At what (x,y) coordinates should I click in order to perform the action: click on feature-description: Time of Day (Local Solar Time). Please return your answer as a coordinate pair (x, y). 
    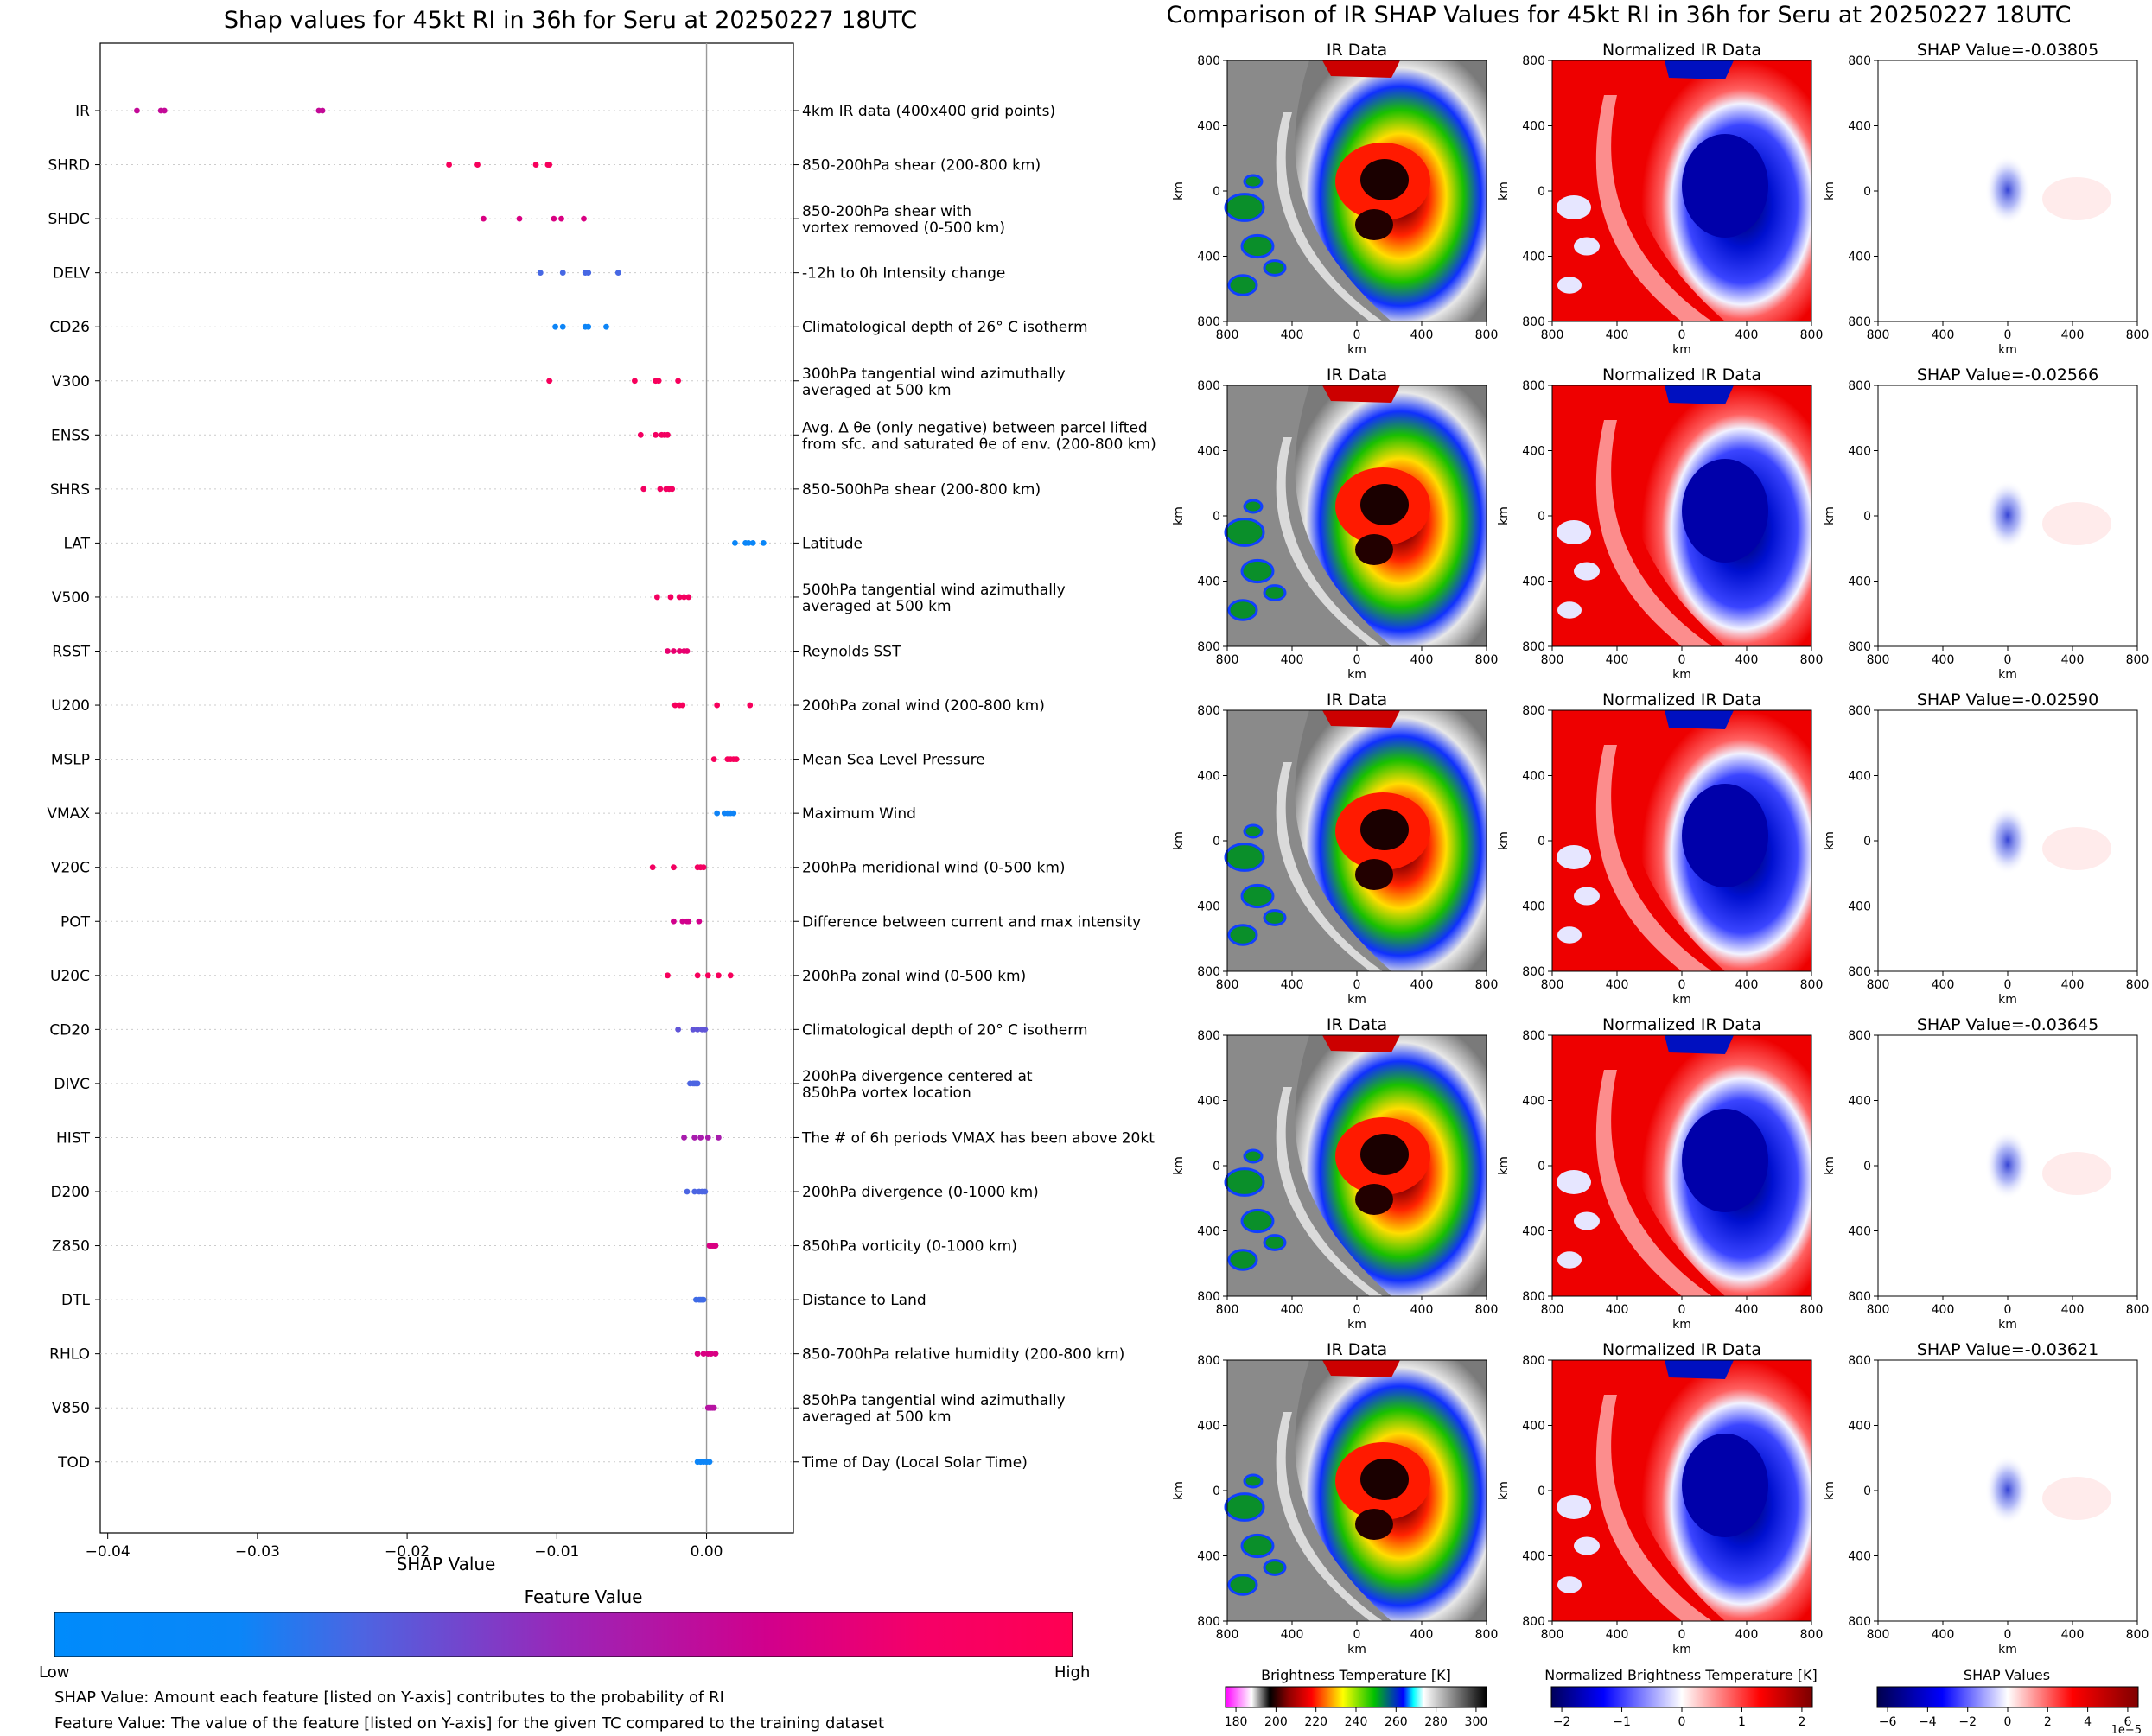
    Looking at the image, I should click on (914, 1463).